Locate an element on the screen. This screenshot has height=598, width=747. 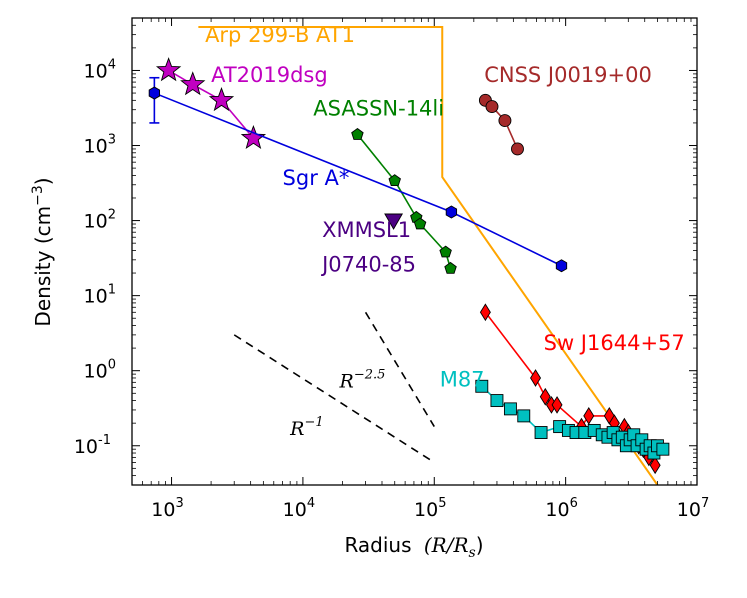
y-tick-label: 10⁴ is located at coordinates (100, 69).